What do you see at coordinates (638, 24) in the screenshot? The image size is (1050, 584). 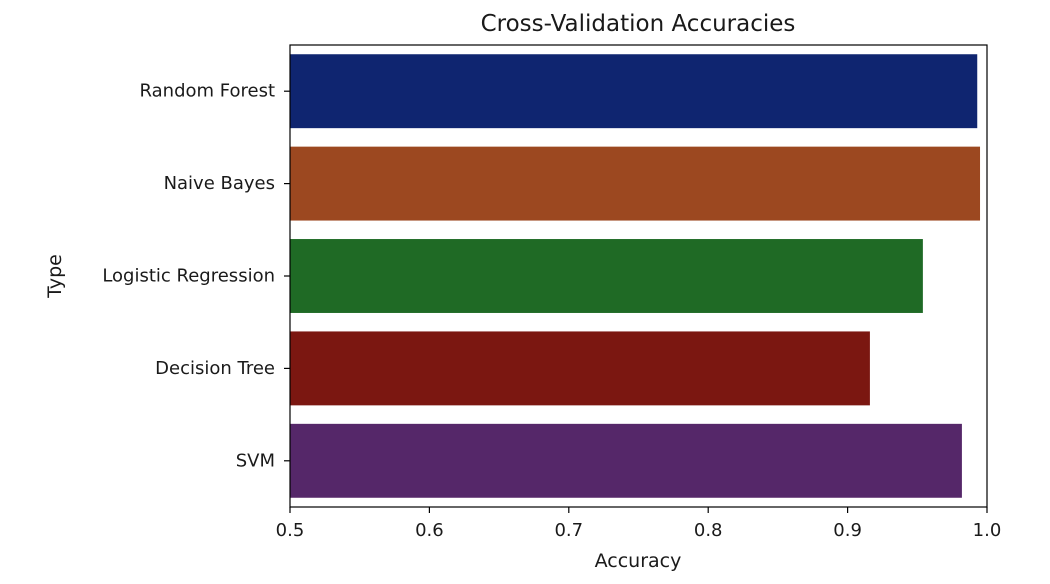 I see `chart-title: Cross-Validation Accuracies` at bounding box center [638, 24].